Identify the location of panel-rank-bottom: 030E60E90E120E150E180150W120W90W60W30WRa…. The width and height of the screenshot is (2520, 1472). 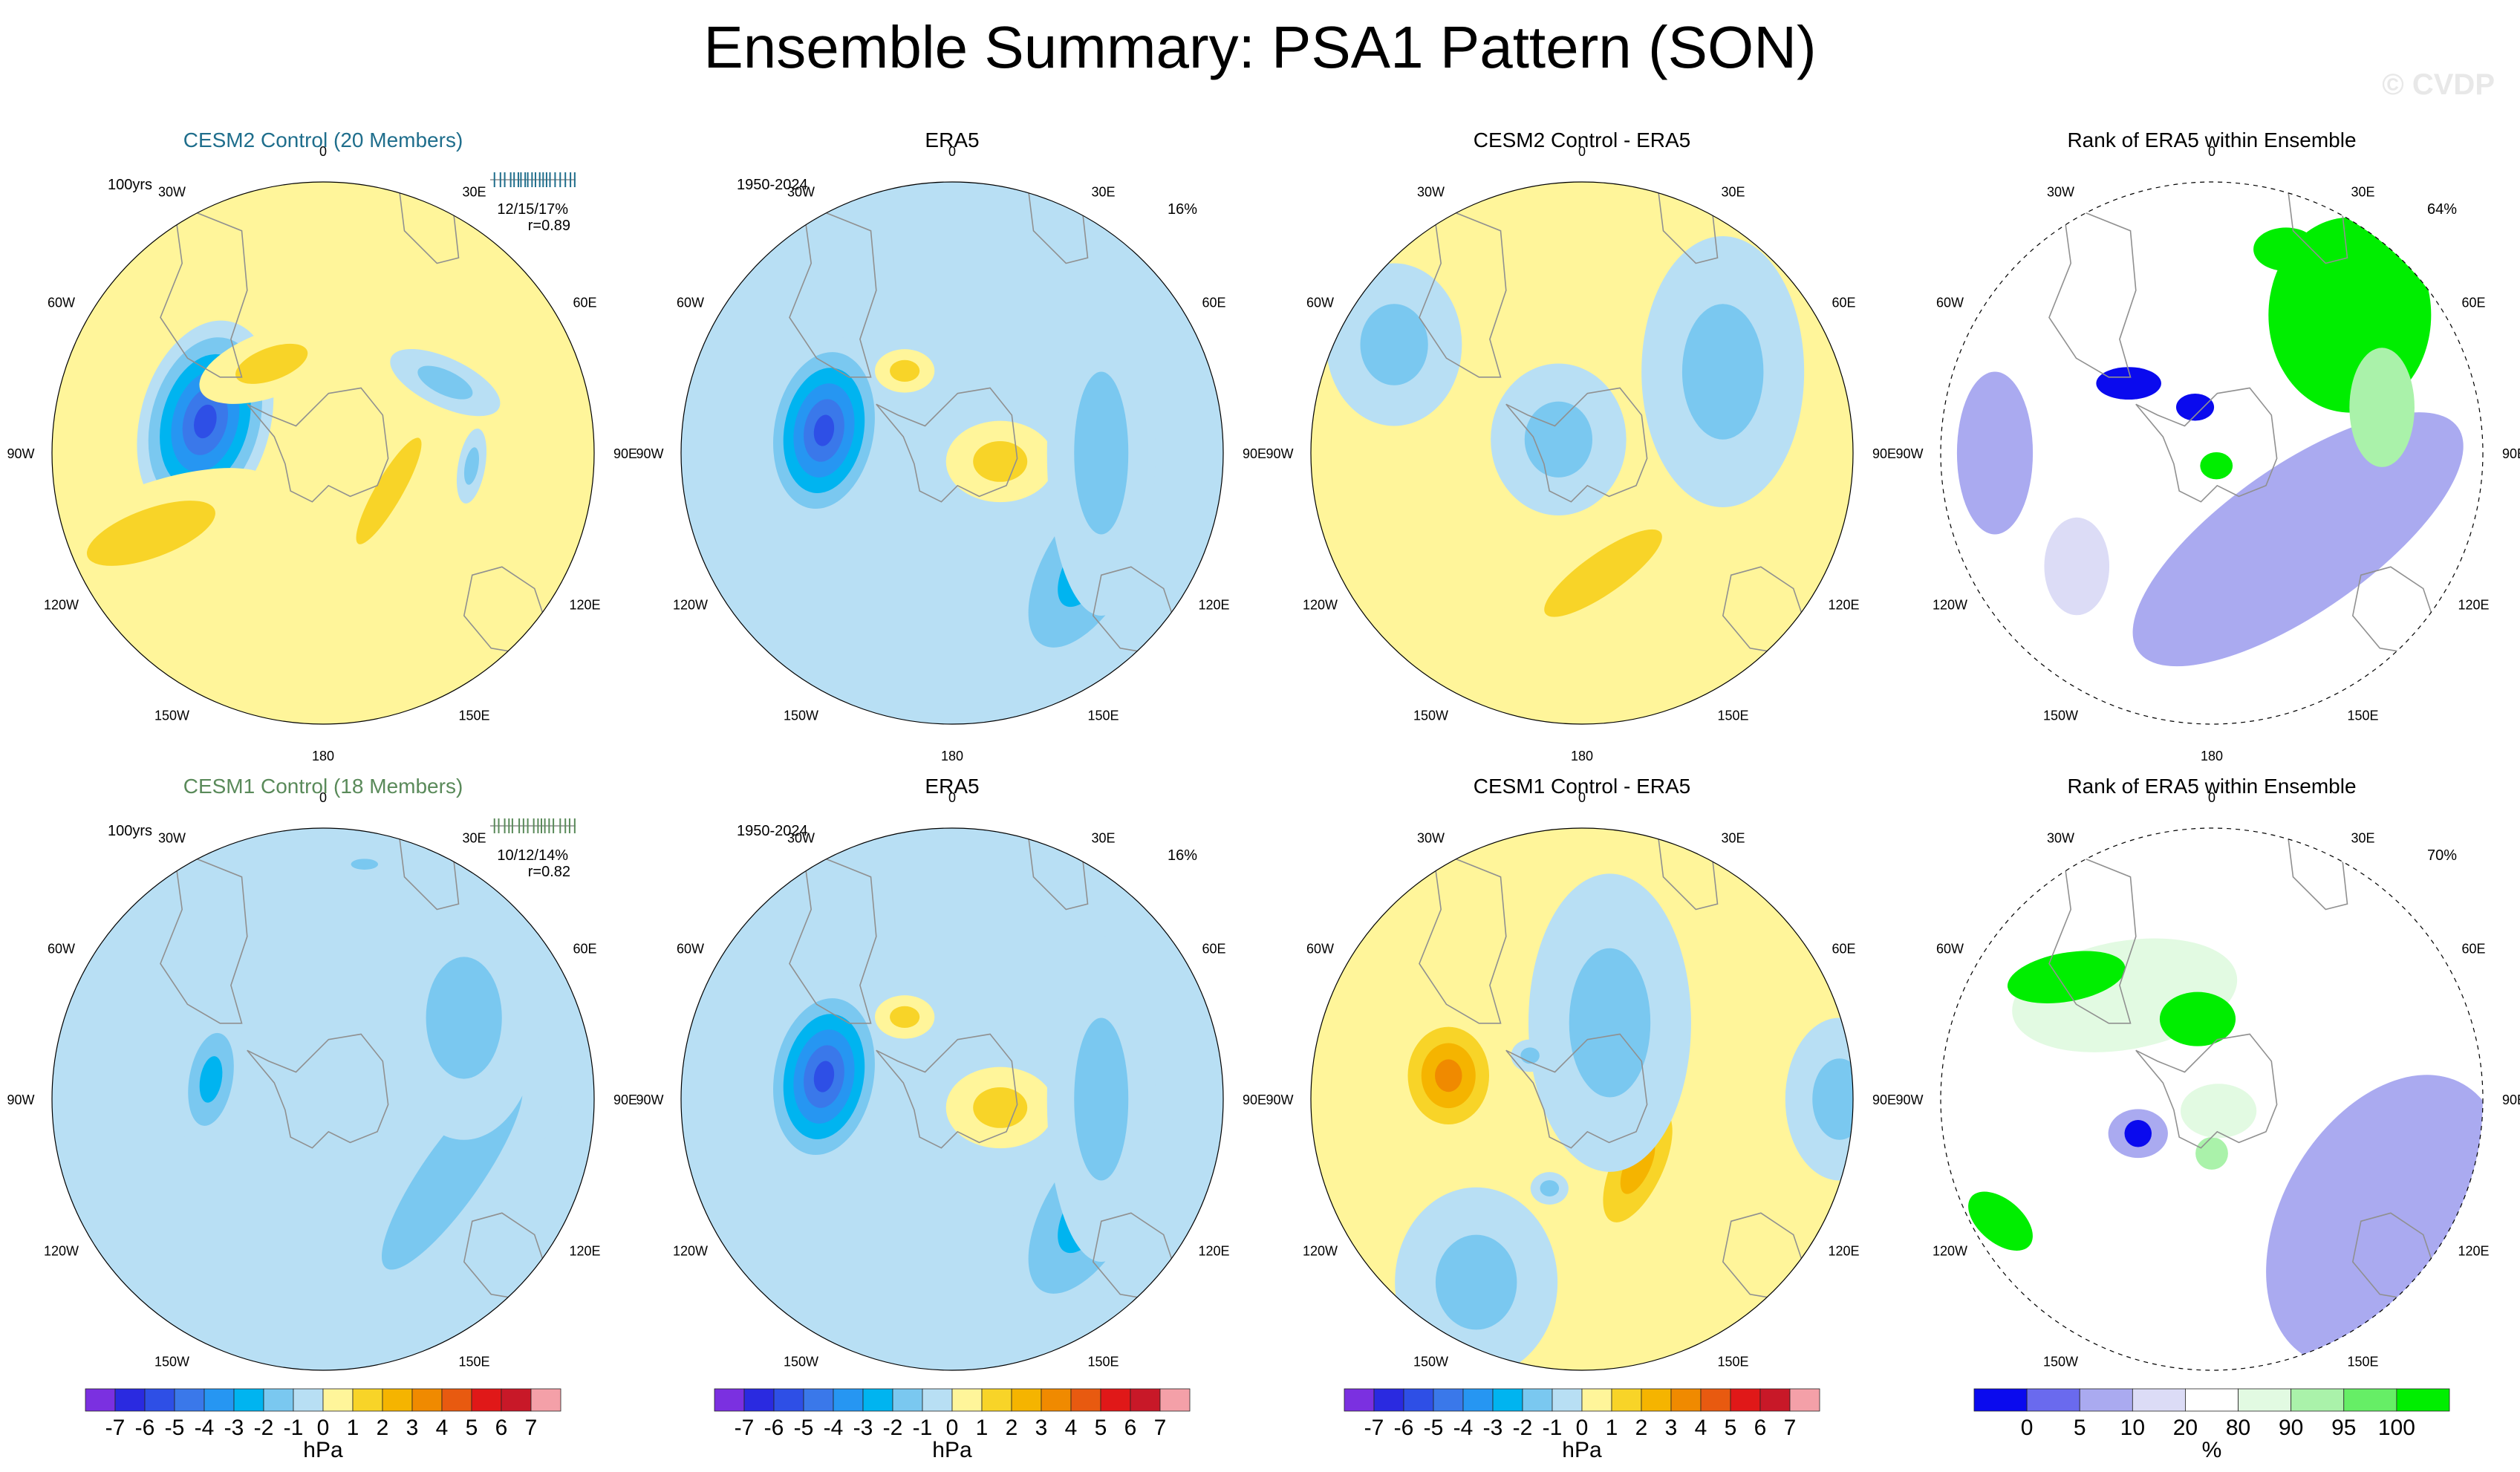
(2207, 1092).